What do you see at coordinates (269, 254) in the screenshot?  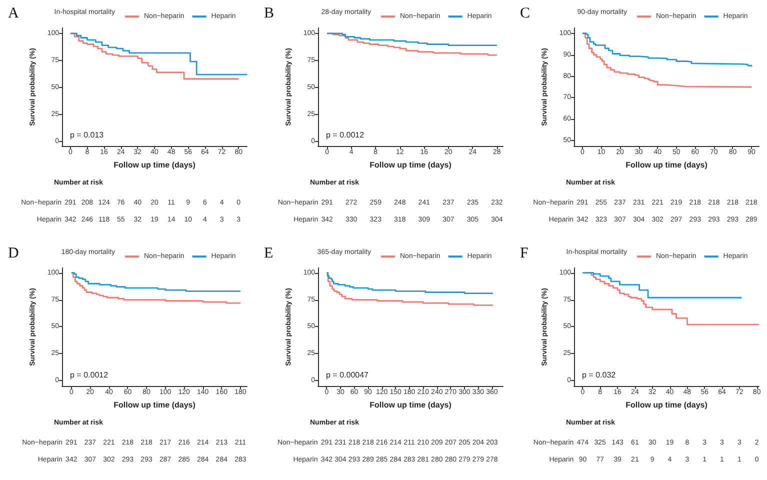 I see `chart-title: E` at bounding box center [269, 254].